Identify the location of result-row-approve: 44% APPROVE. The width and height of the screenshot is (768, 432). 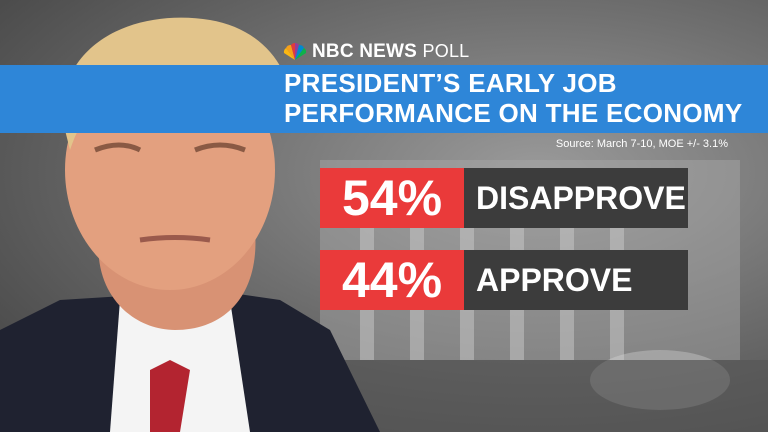
(504, 280).